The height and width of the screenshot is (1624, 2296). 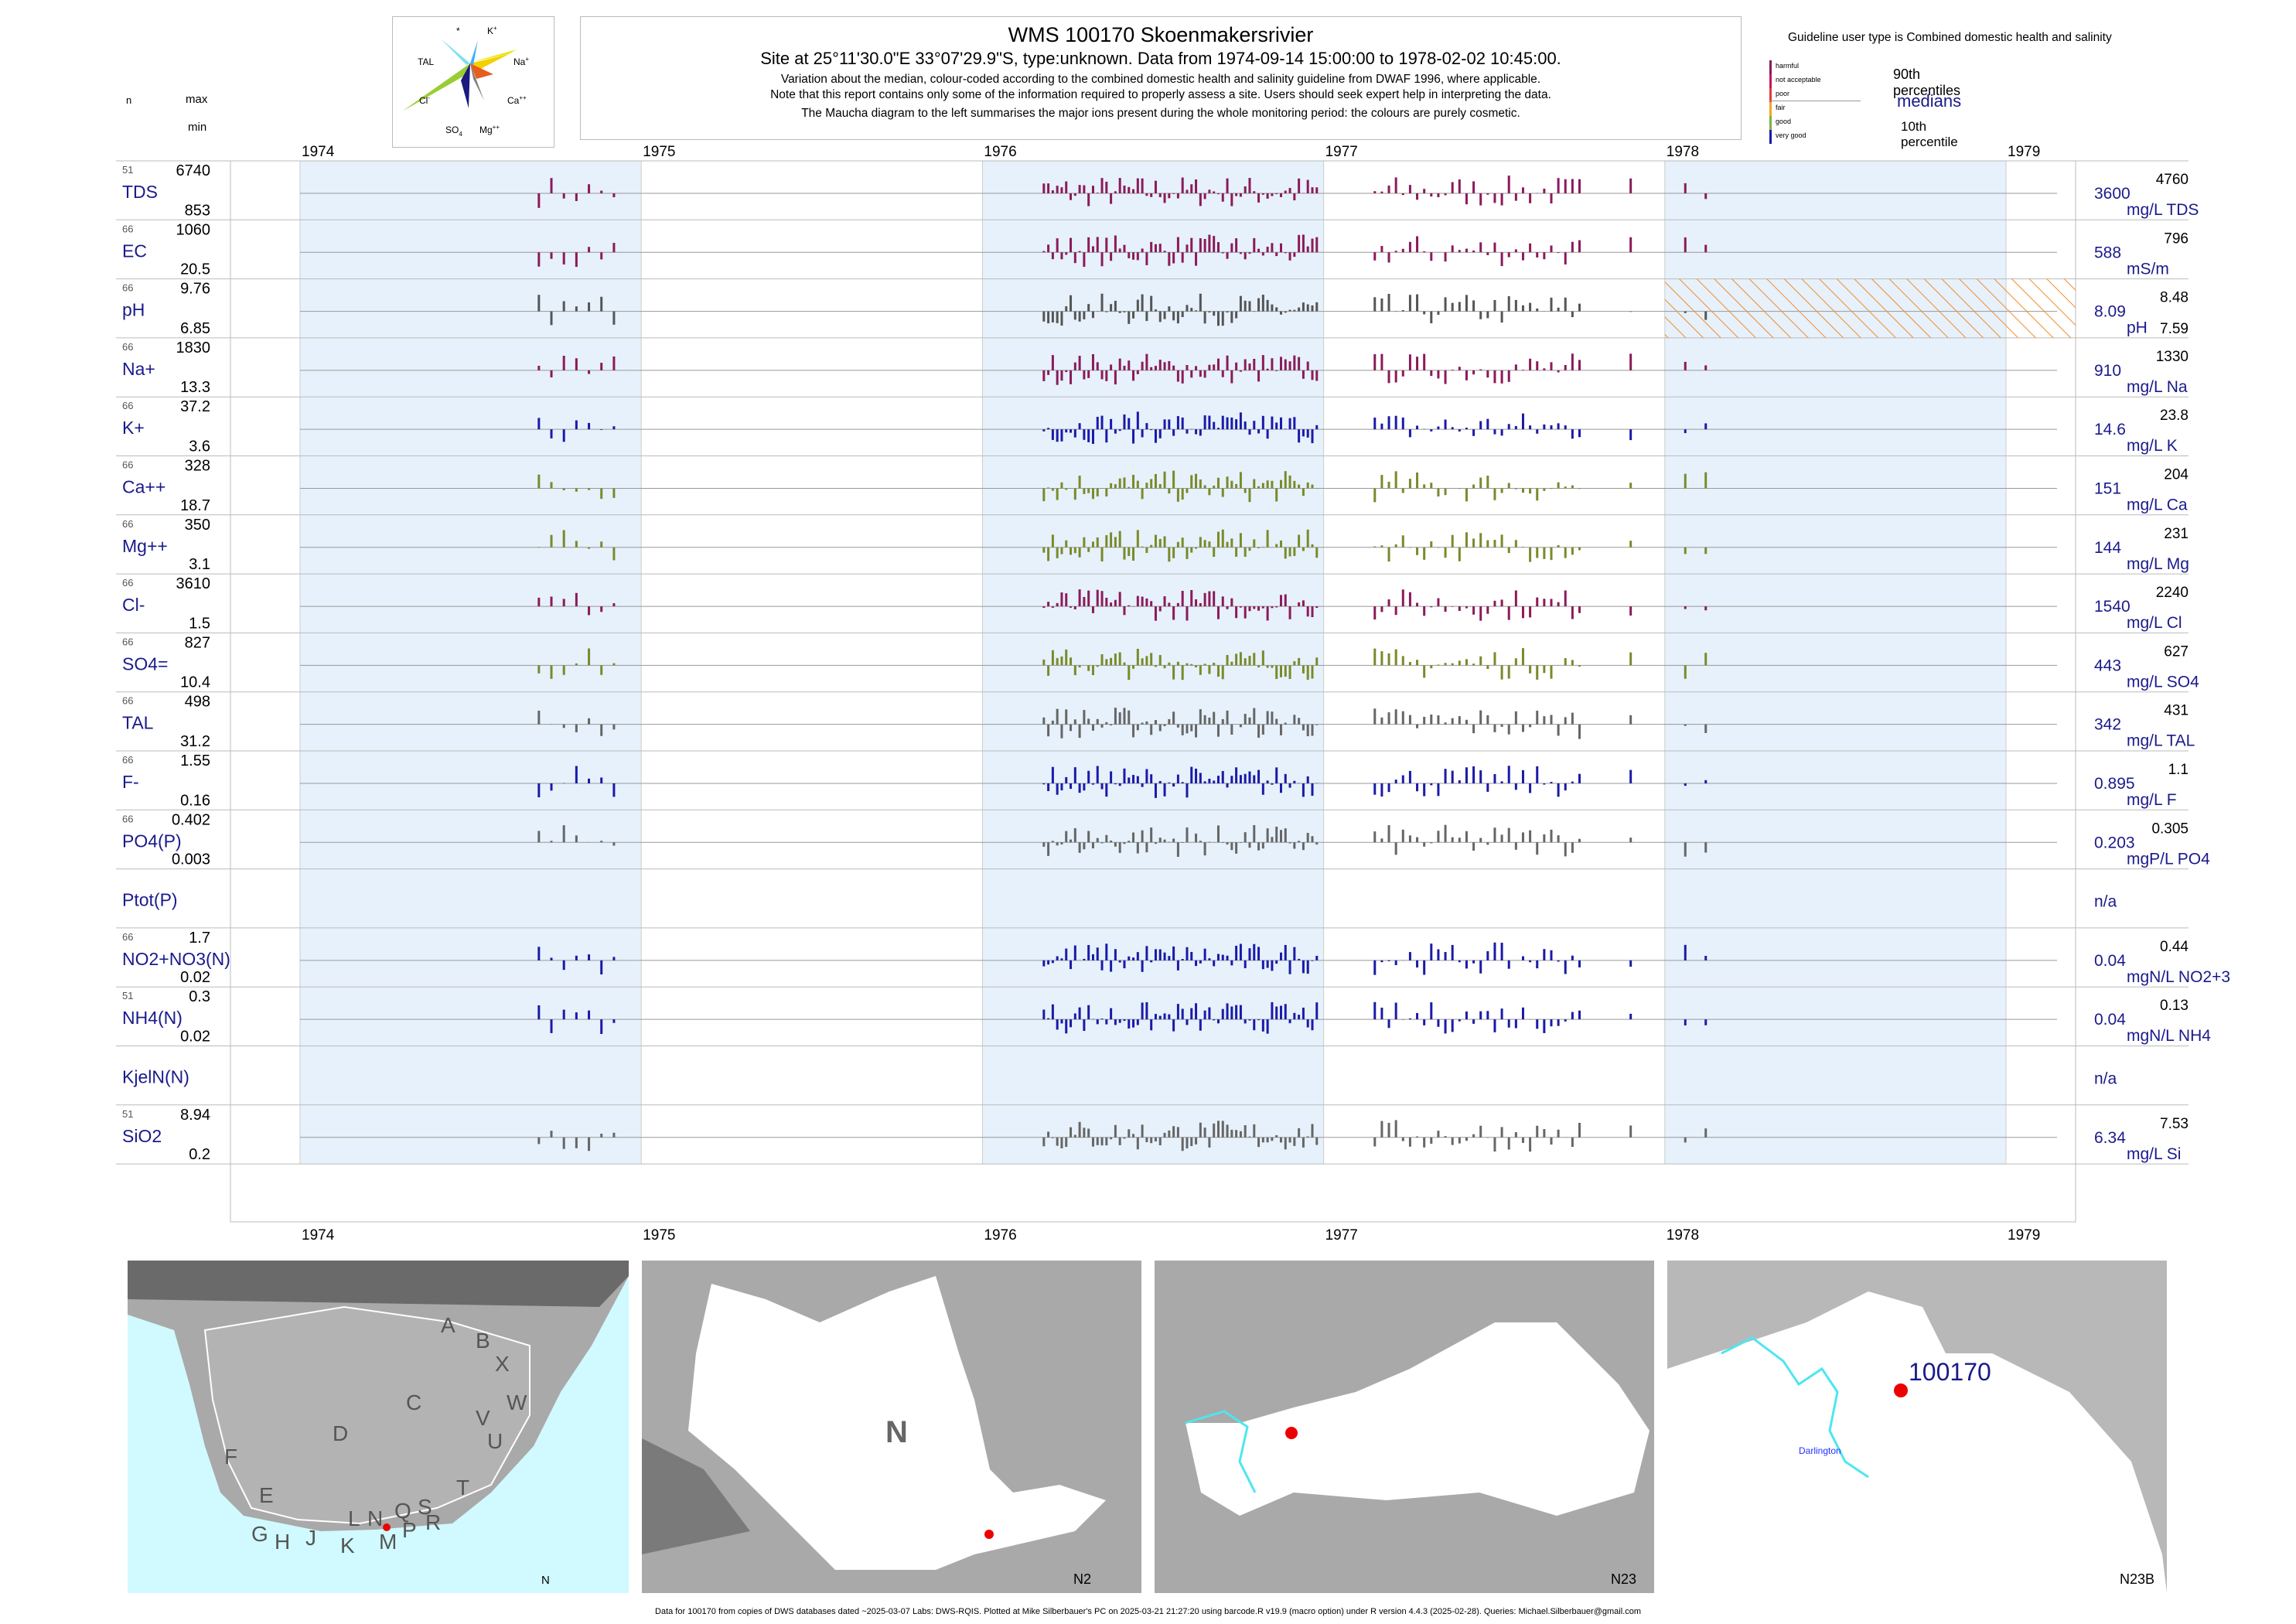 I want to click on svg-text: V, so click(x=483, y=1418).